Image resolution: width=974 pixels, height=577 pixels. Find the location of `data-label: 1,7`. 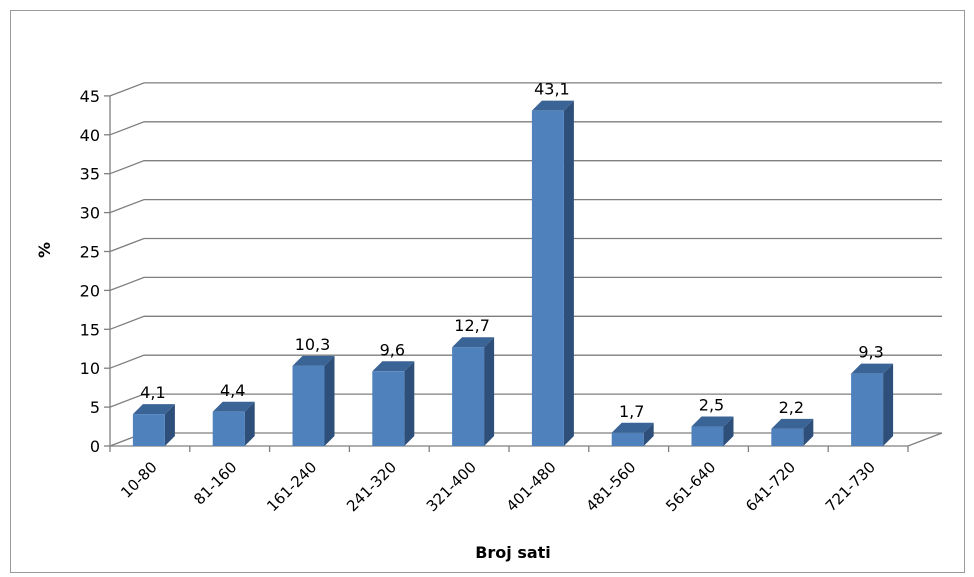

data-label: 1,7 is located at coordinates (631, 411).